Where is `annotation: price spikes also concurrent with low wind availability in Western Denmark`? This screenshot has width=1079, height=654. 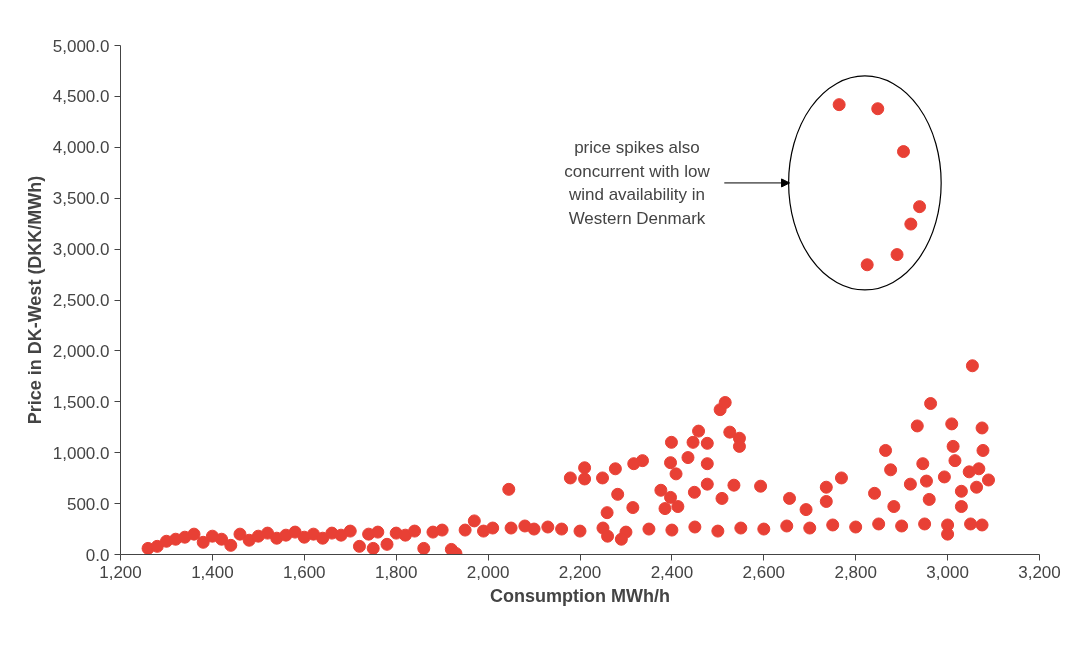
annotation: price spikes also concurrent with low wind availability in Western Denmark is located at coordinates (637, 183).